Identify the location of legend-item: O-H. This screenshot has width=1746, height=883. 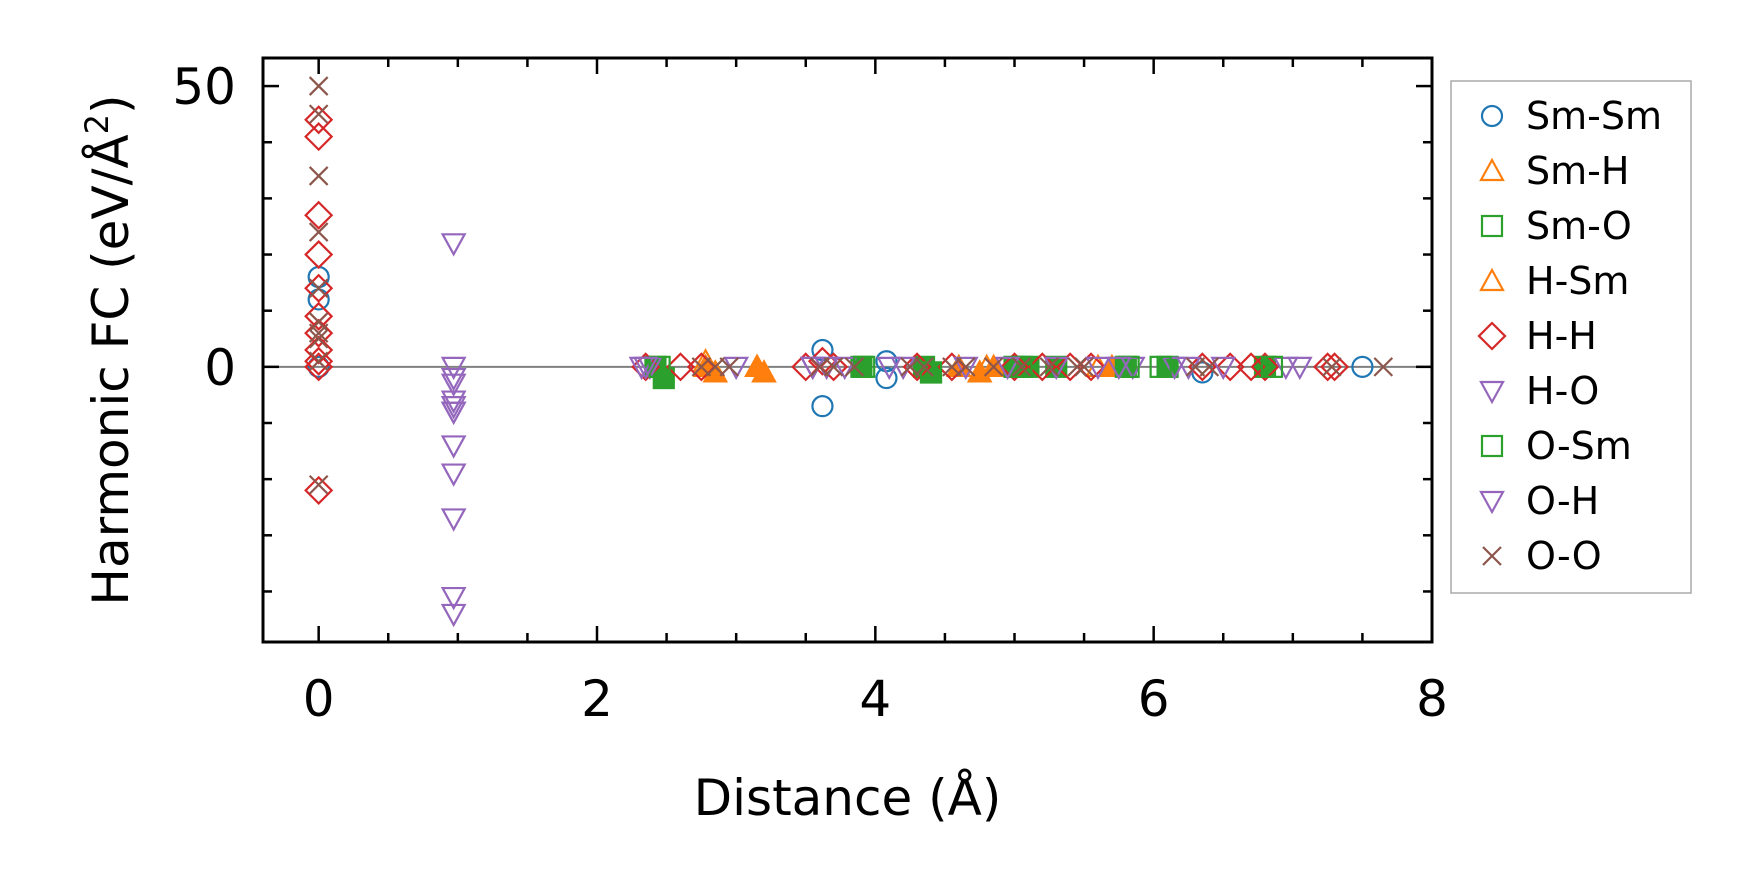
(1539, 501).